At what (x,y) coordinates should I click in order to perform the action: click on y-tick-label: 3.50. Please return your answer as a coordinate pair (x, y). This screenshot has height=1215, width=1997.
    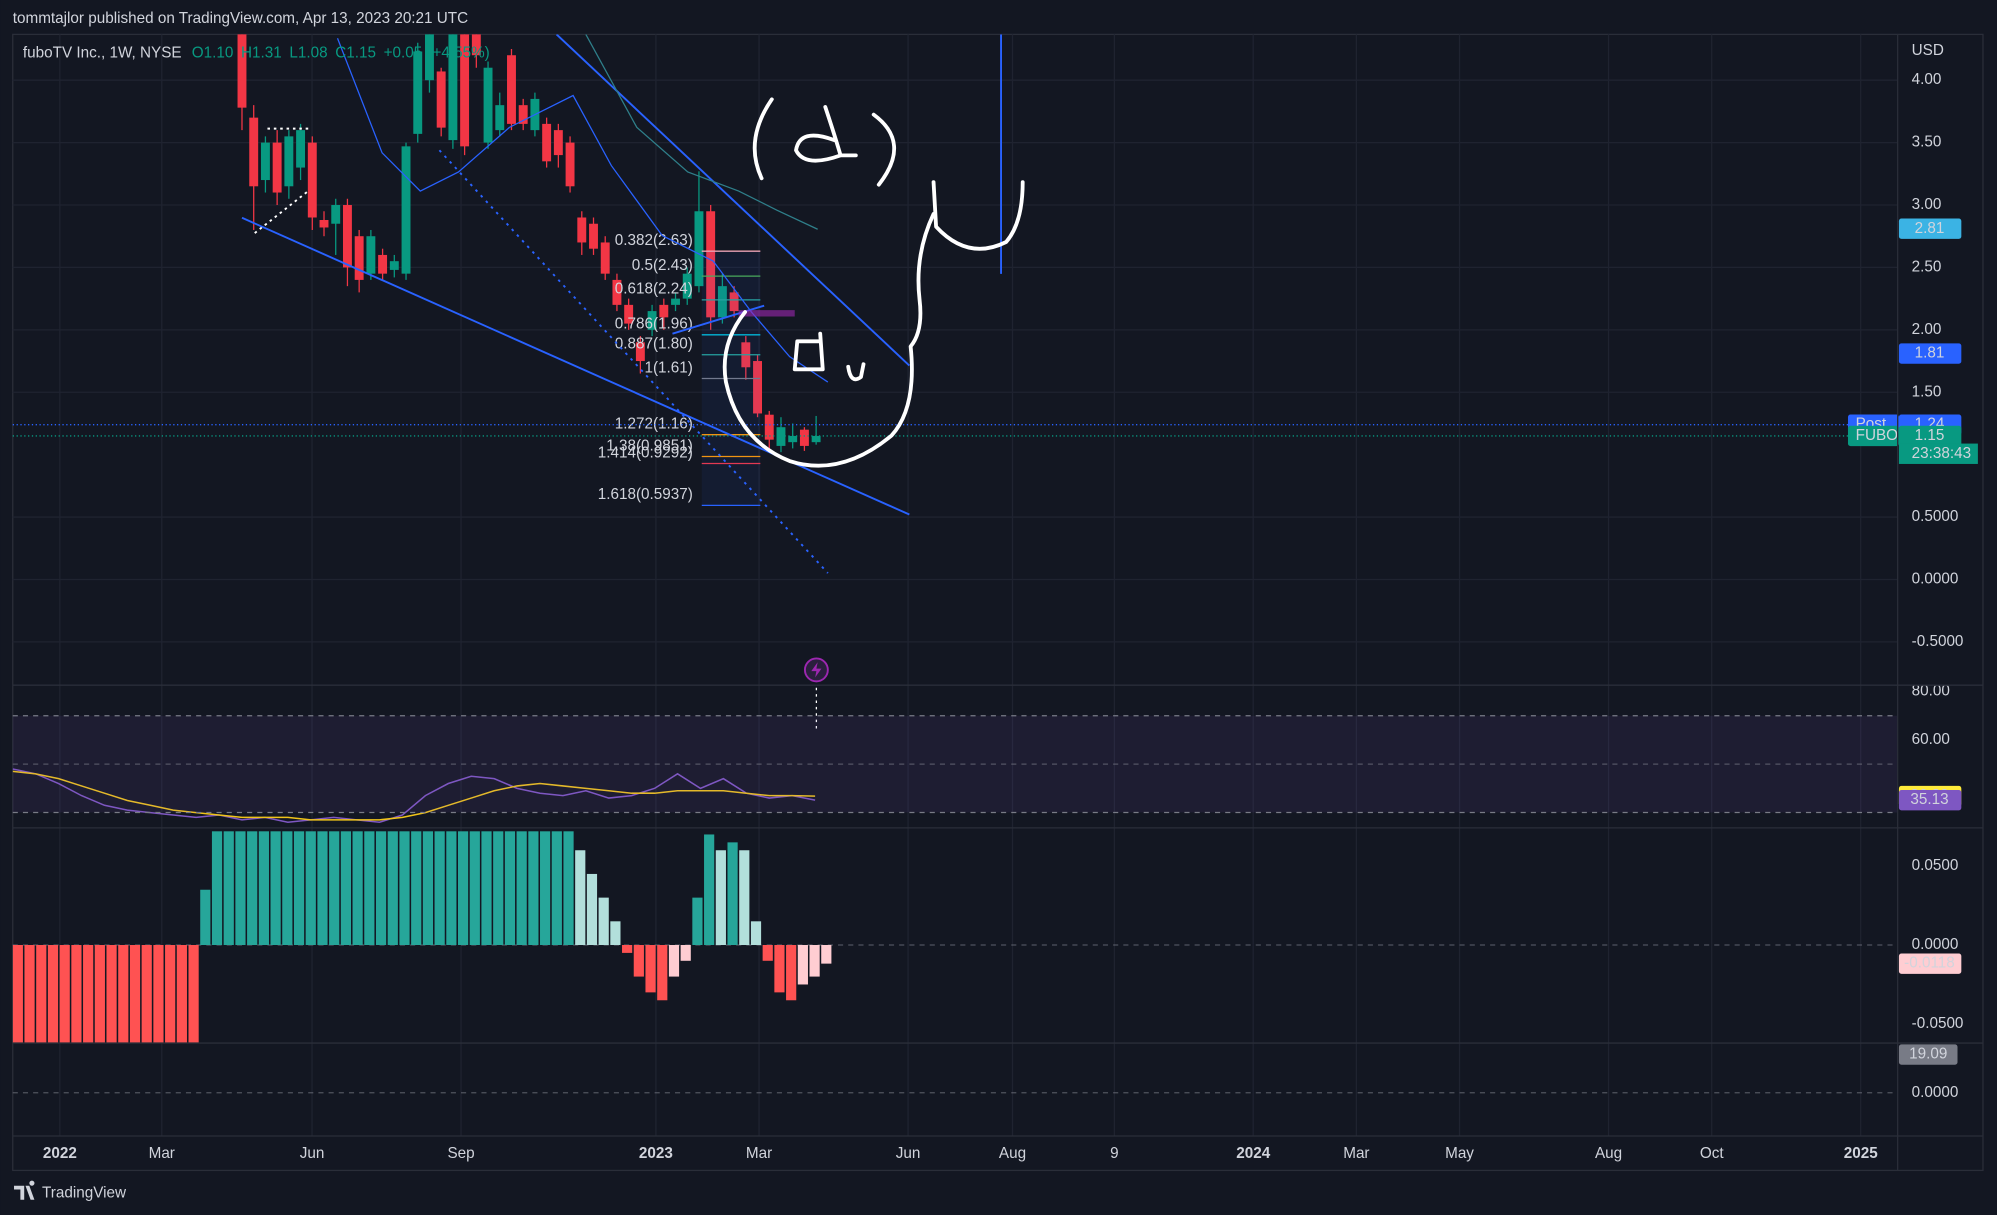
    Looking at the image, I should click on (1927, 142).